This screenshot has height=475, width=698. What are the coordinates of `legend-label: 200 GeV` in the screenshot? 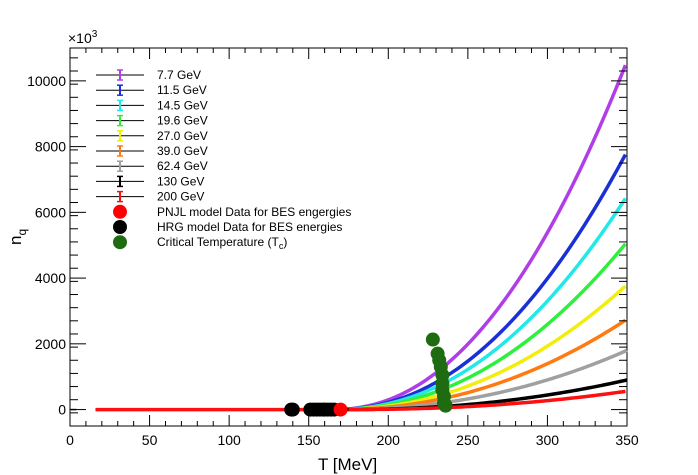 It's located at (180, 197).